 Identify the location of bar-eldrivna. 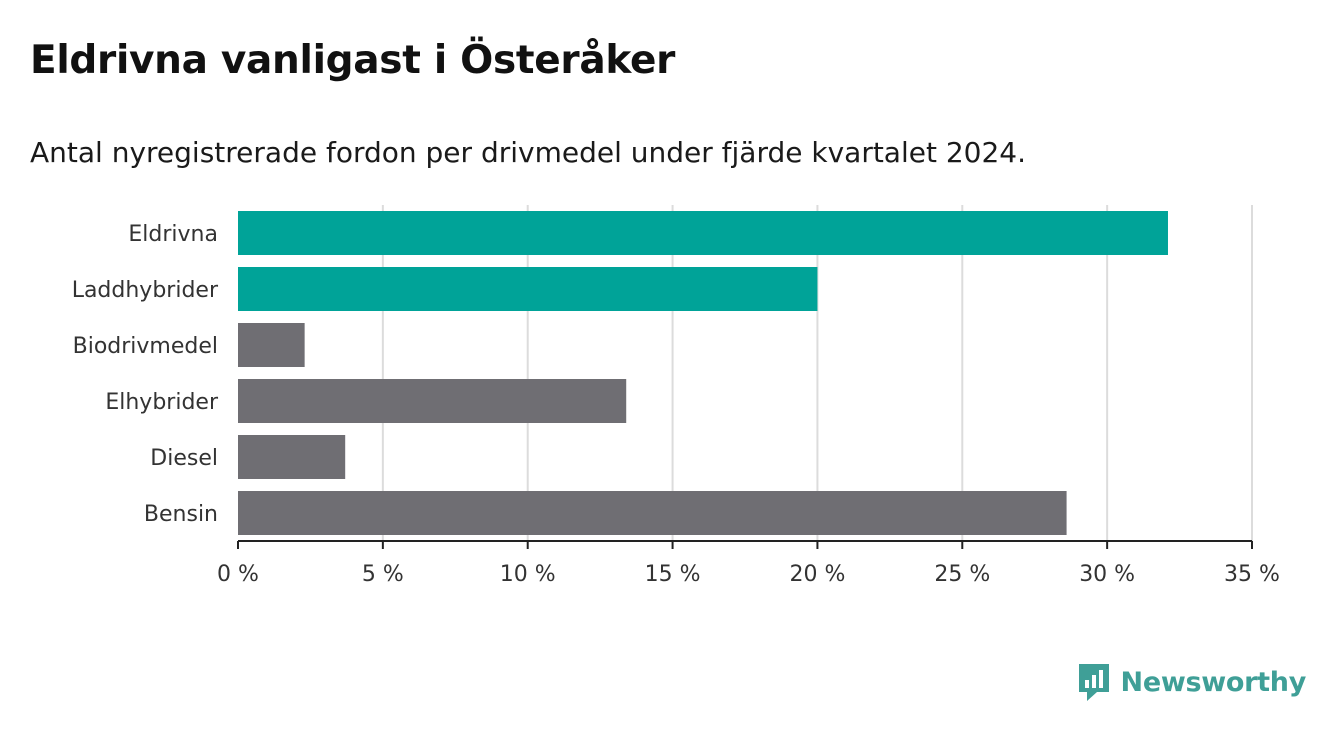
(703, 233).